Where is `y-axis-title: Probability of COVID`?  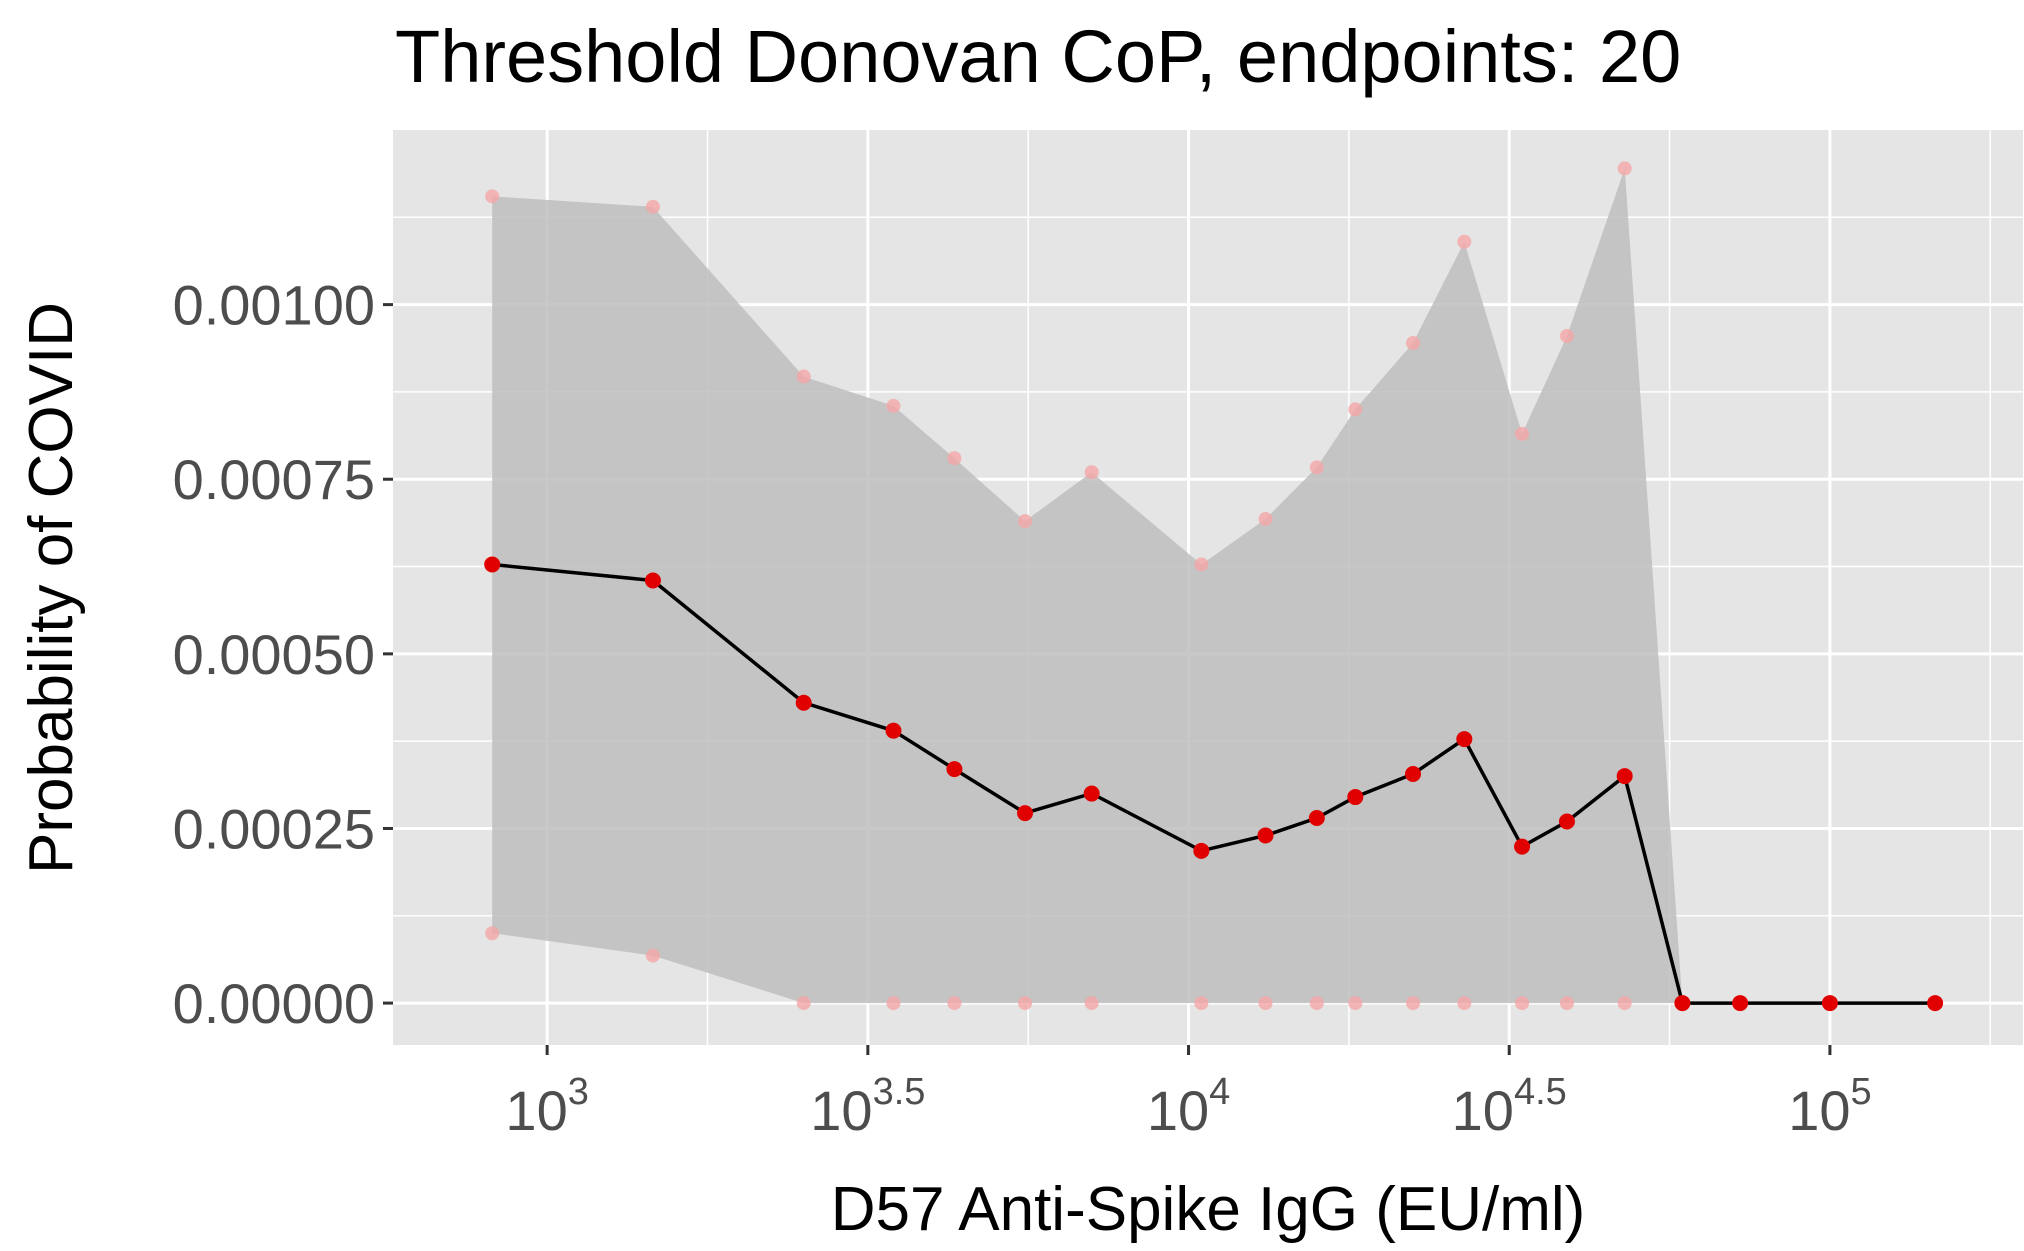
y-axis-title: Probability of COVID is located at coordinates (51, 588).